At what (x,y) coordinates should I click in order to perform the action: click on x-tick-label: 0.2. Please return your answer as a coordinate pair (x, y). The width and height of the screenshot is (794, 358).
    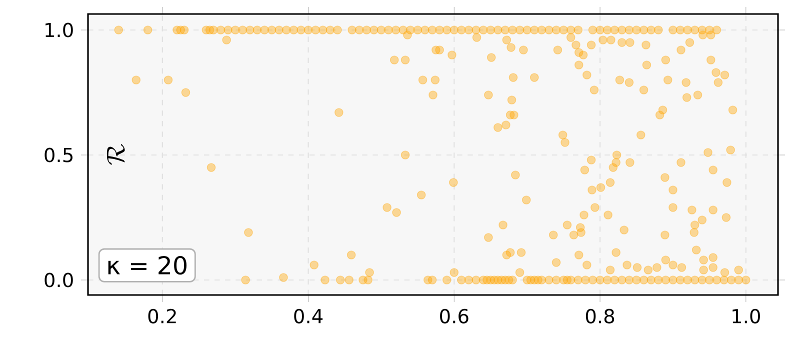
    Looking at the image, I should click on (162, 316).